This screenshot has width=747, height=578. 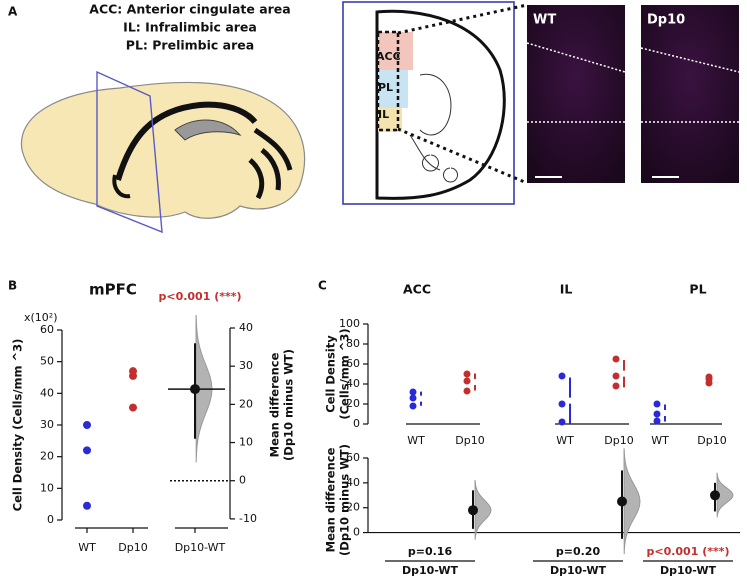 What do you see at coordinates (331, 374) in the screenshot?
I see `axis-label: Cell Density` at bounding box center [331, 374].